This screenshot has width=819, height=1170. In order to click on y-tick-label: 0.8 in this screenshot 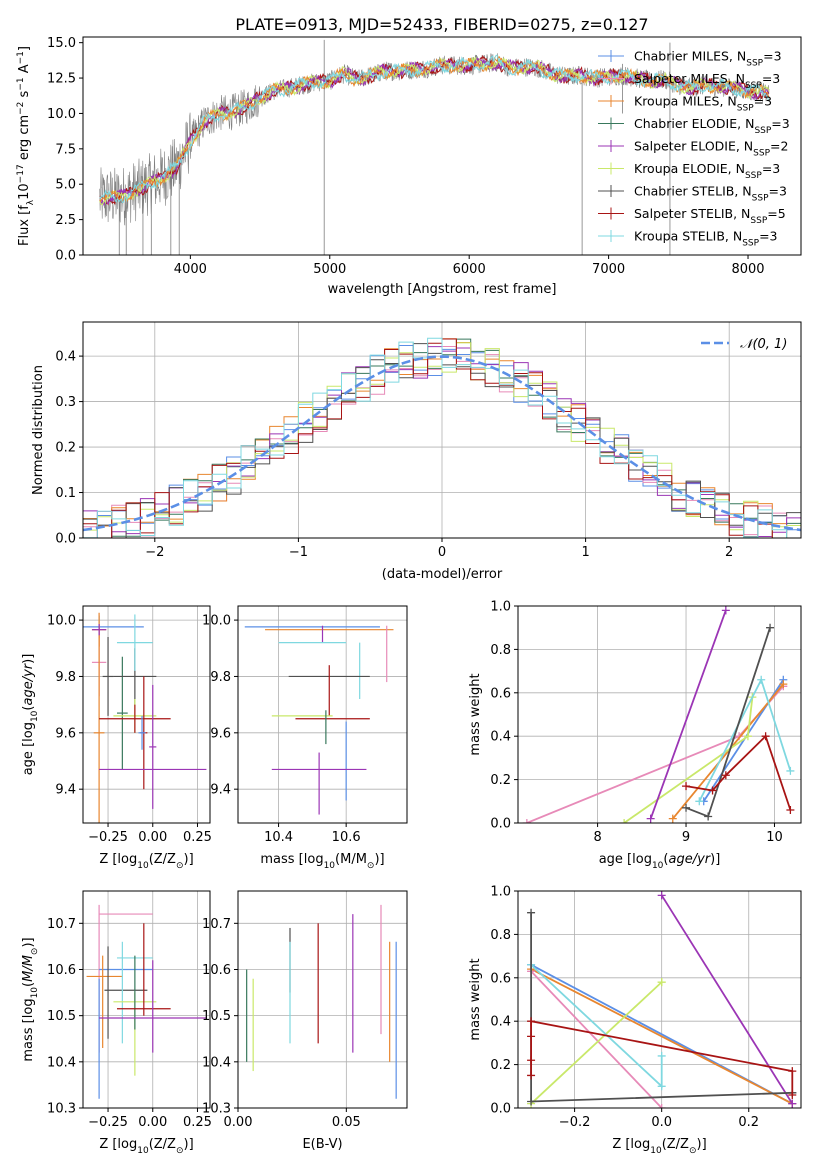, I will do `click(500, 650)`.